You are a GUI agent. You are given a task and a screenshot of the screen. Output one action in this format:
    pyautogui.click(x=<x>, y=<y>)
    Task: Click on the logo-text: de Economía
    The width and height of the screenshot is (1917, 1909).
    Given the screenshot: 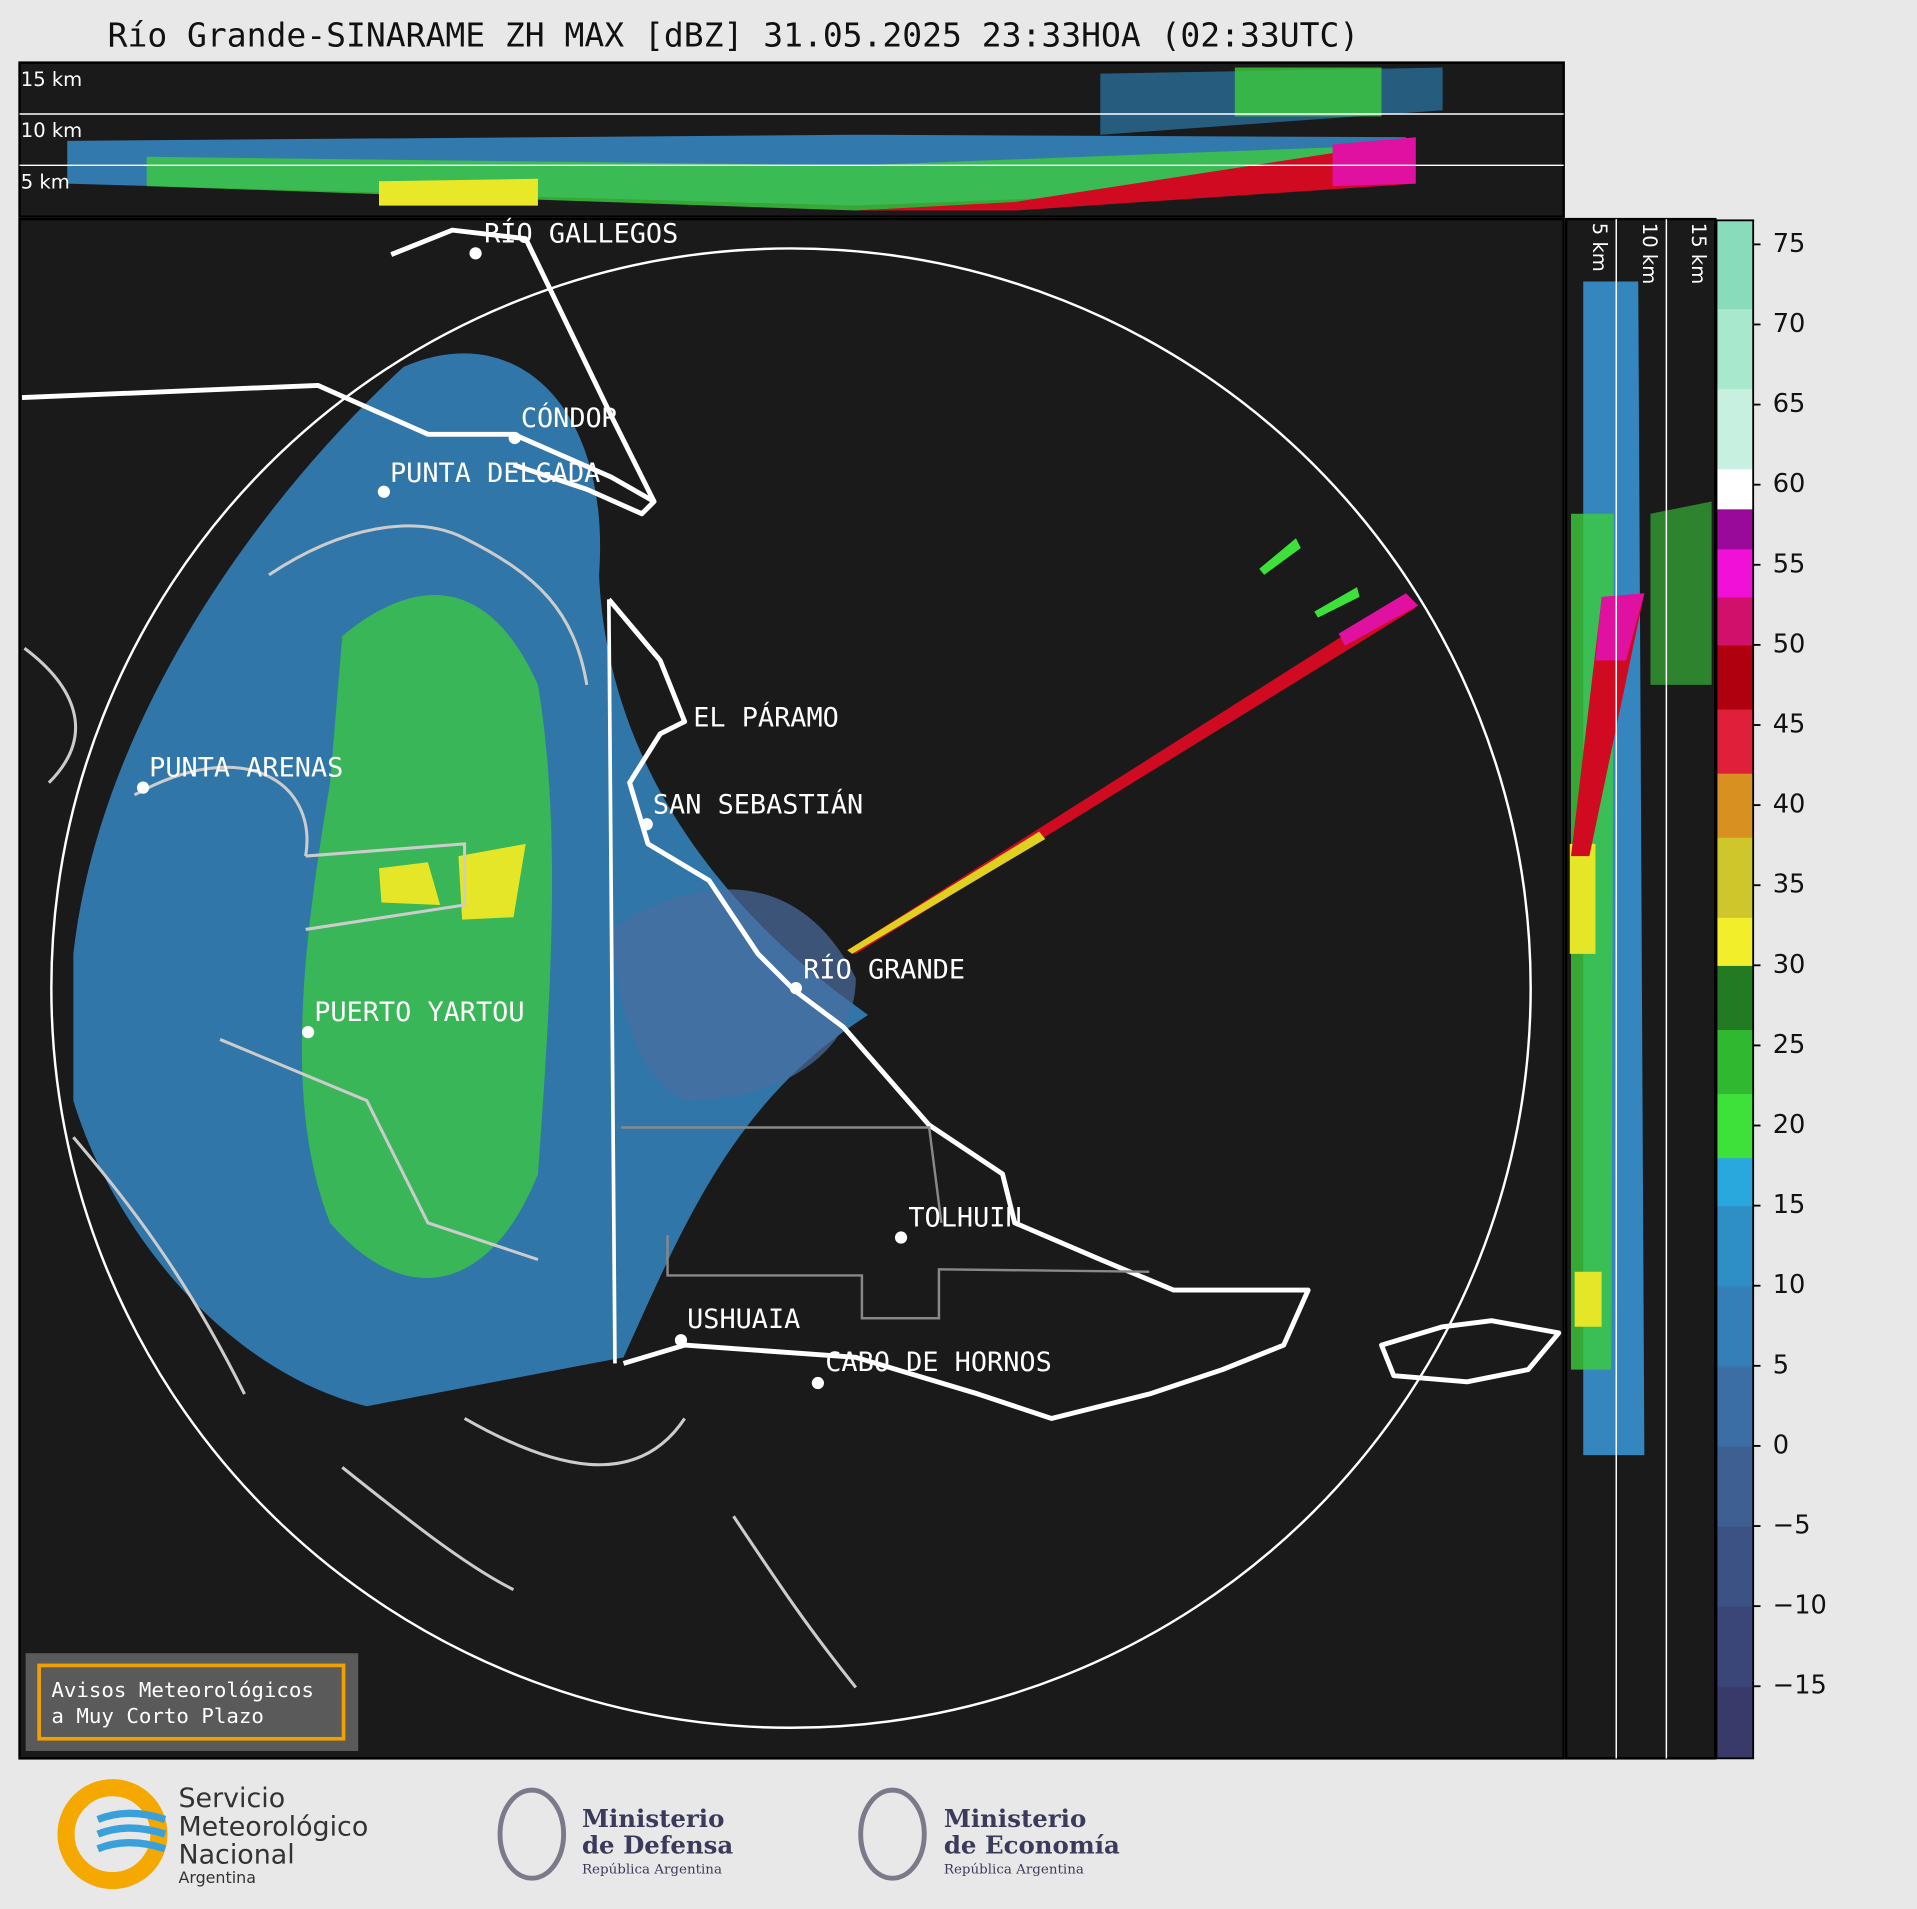 What is the action you would take?
    pyautogui.click(x=1032, y=1845)
    